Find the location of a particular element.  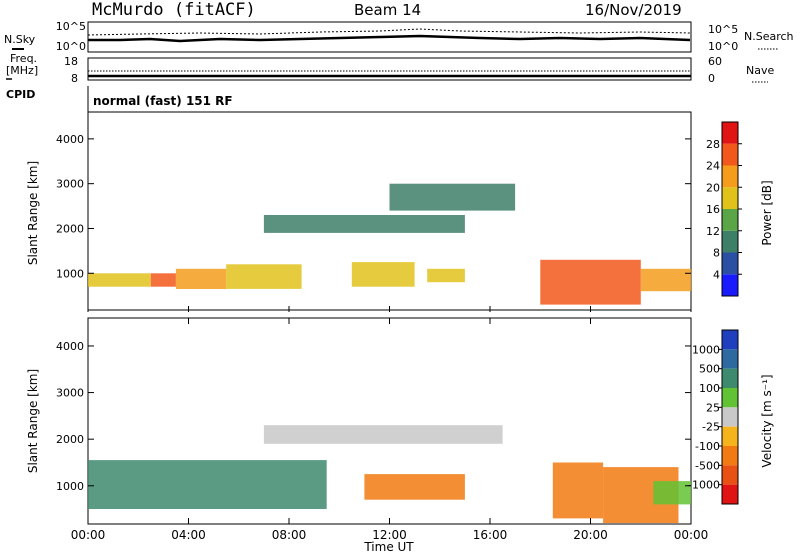

nsky-trace is located at coordinates (389, 38).